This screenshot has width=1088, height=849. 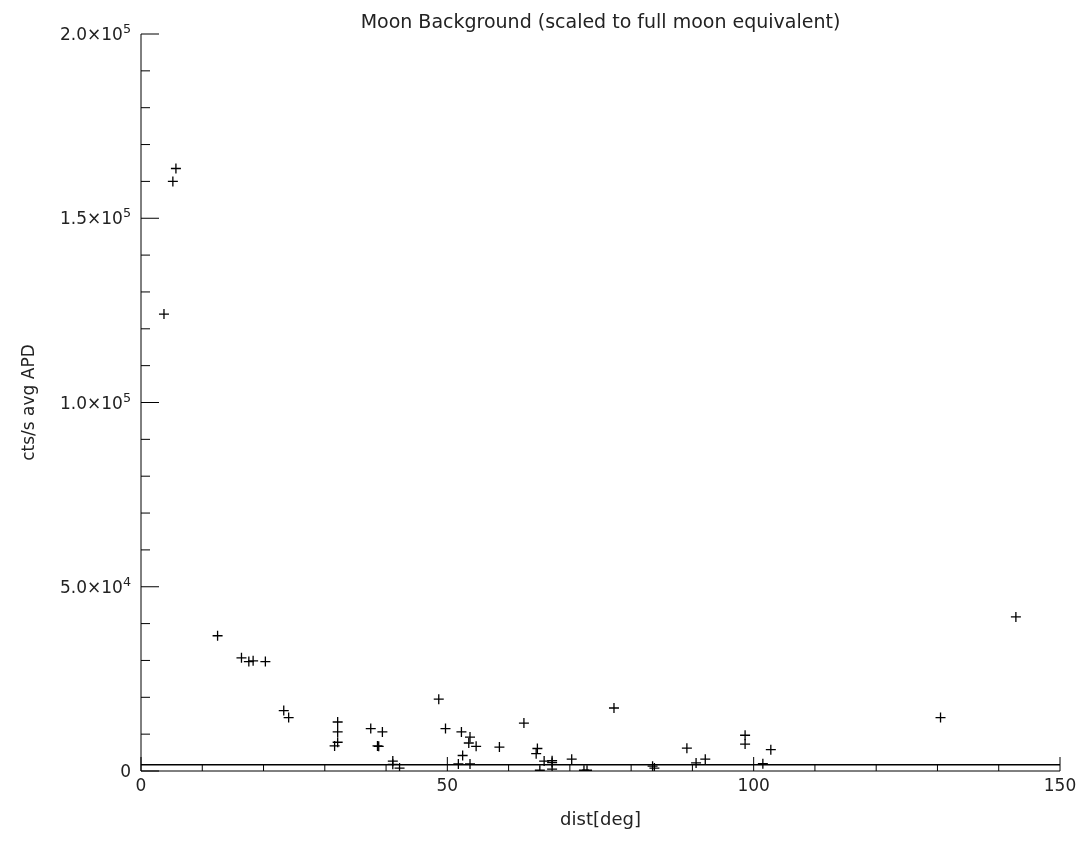 What do you see at coordinates (753, 785) in the screenshot?
I see `x-tick-label: 100` at bounding box center [753, 785].